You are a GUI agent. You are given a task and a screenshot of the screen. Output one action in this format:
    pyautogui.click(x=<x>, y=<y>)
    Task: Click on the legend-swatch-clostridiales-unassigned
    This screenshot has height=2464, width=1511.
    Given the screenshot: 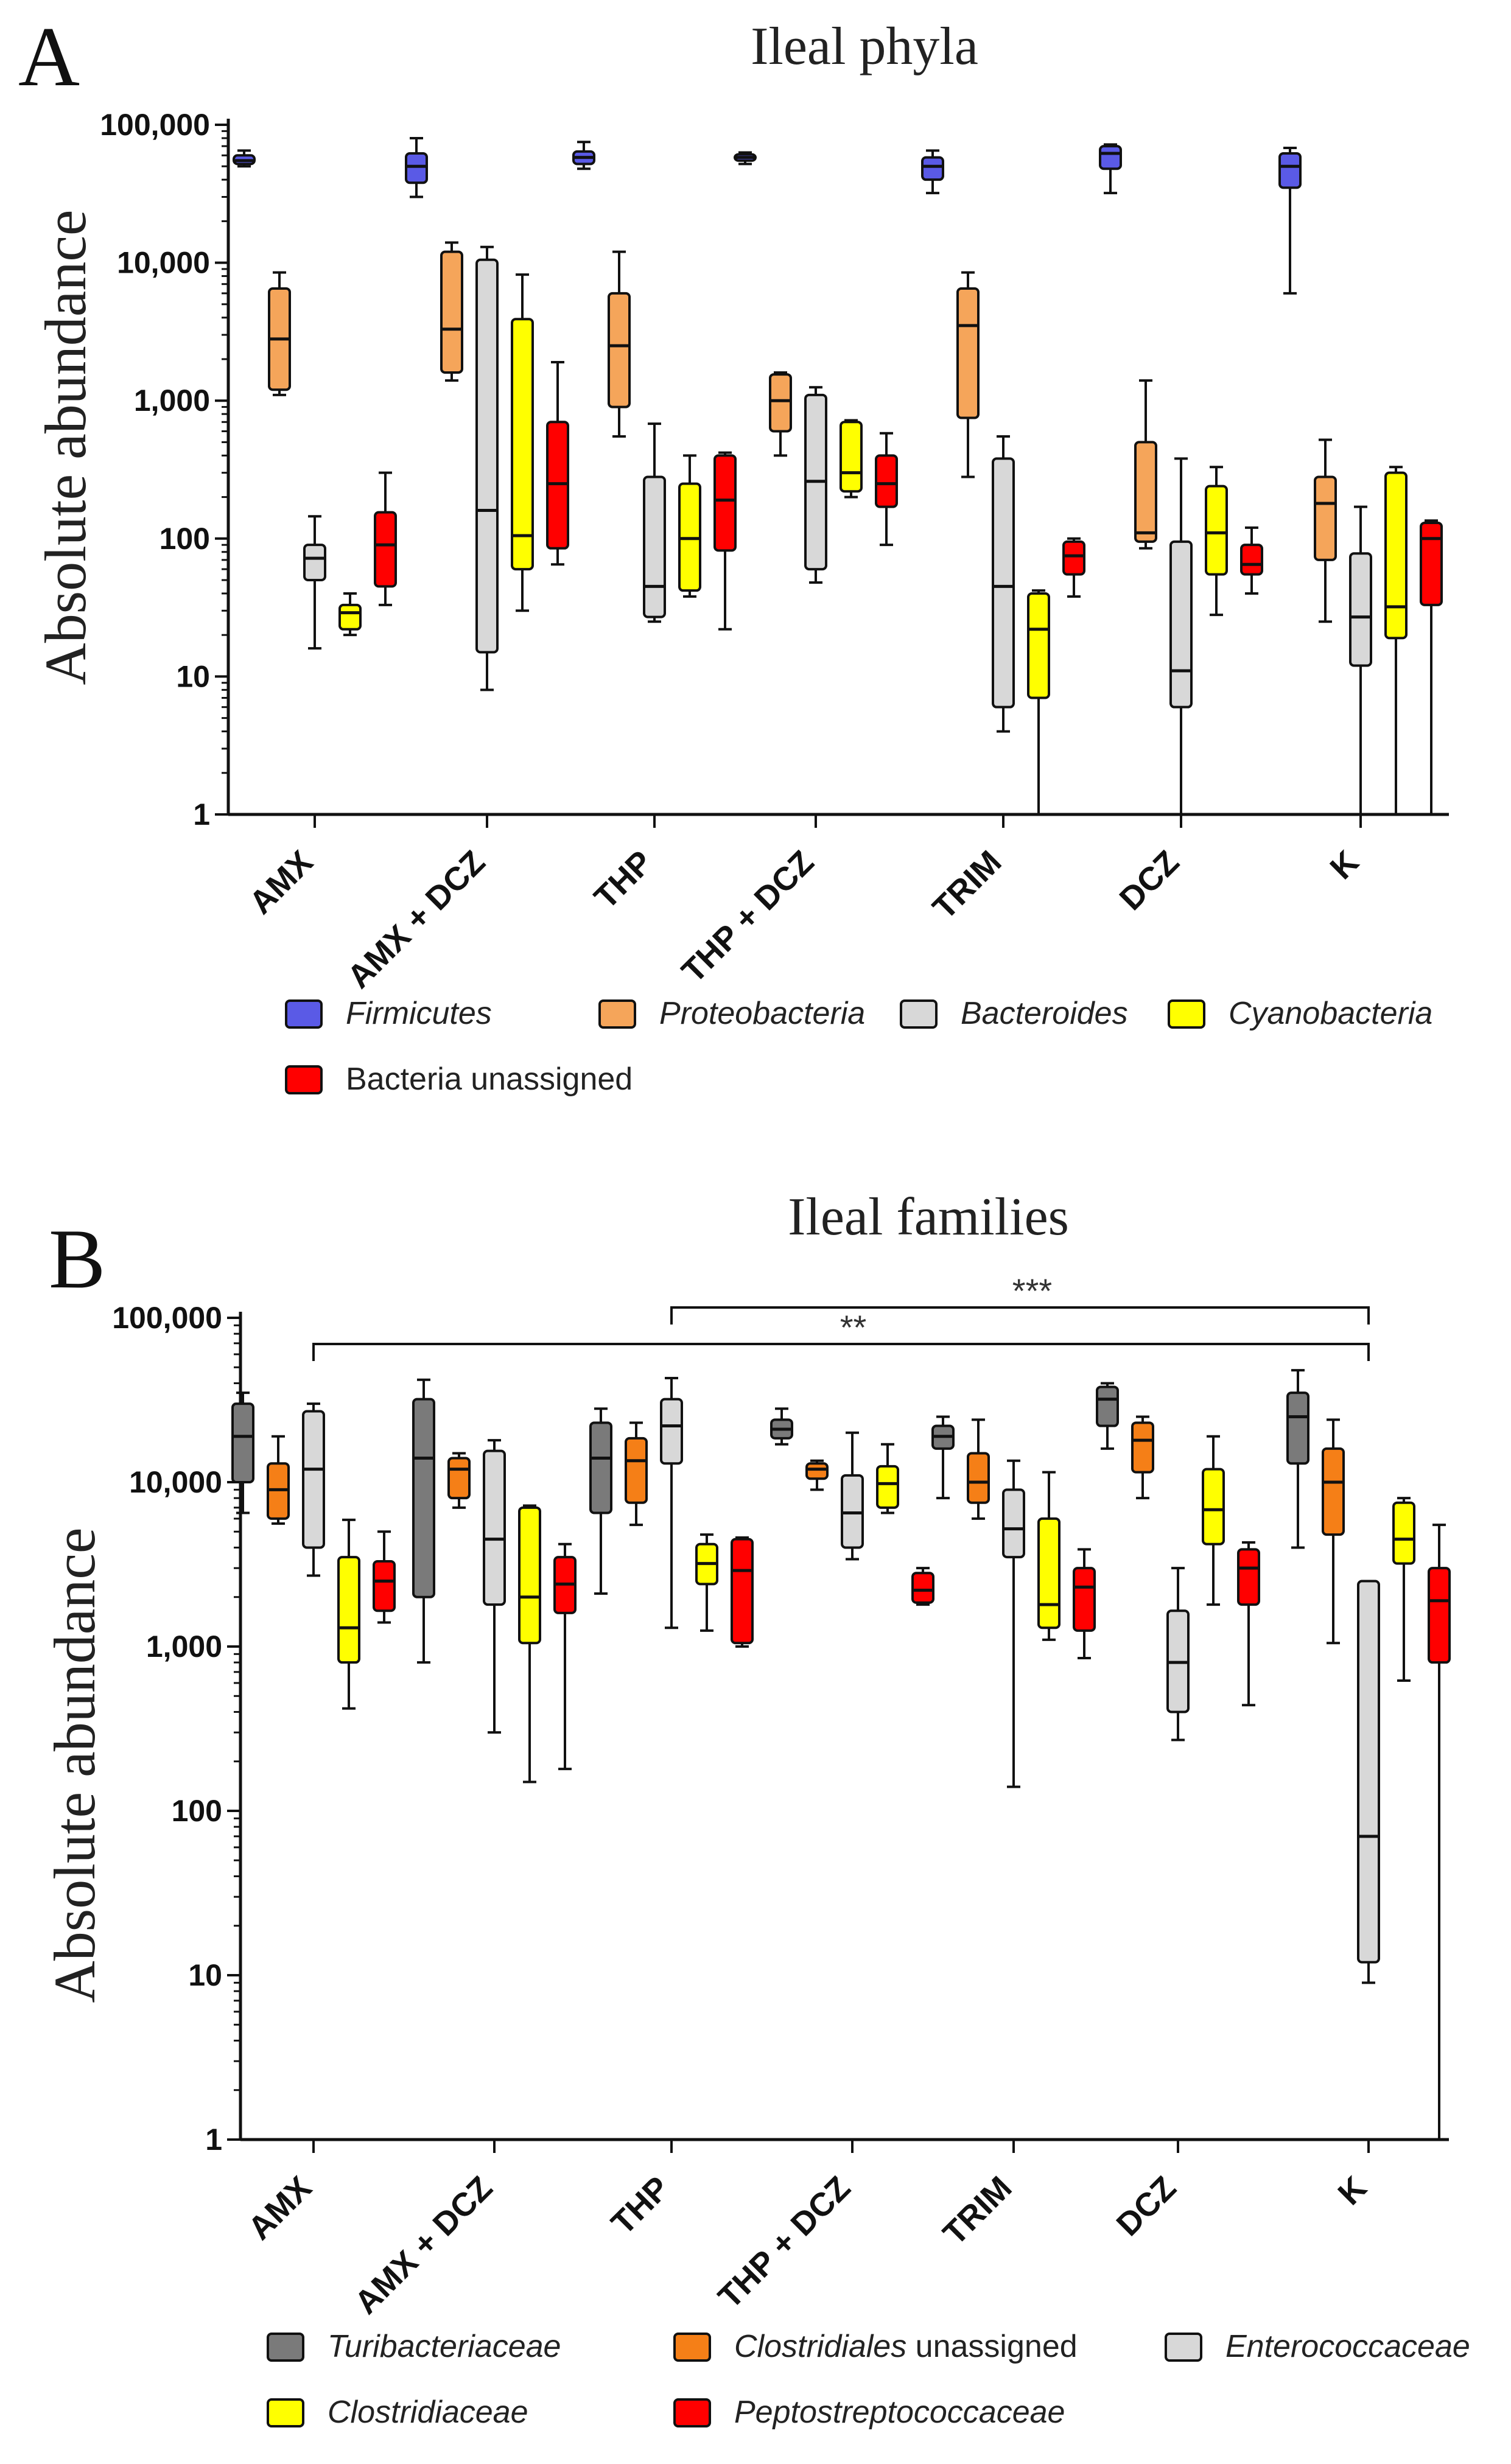 What is the action you would take?
    pyautogui.click(x=692, y=2347)
    